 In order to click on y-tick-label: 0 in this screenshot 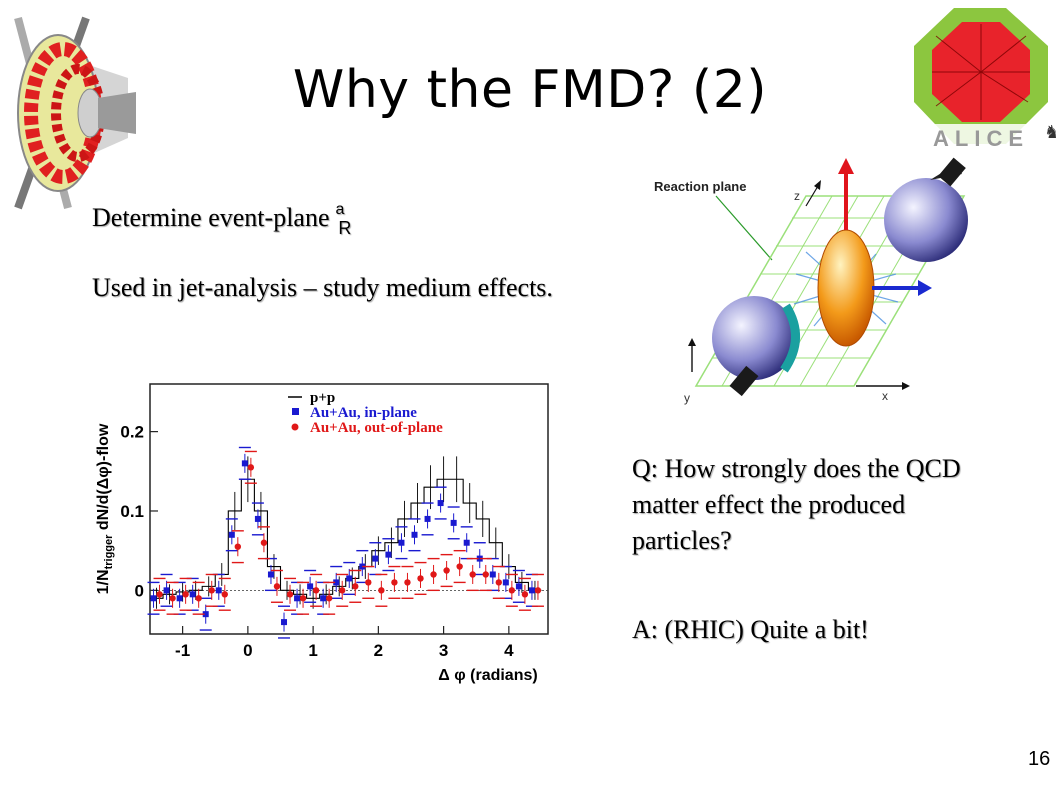, I will do `click(139, 590)`.